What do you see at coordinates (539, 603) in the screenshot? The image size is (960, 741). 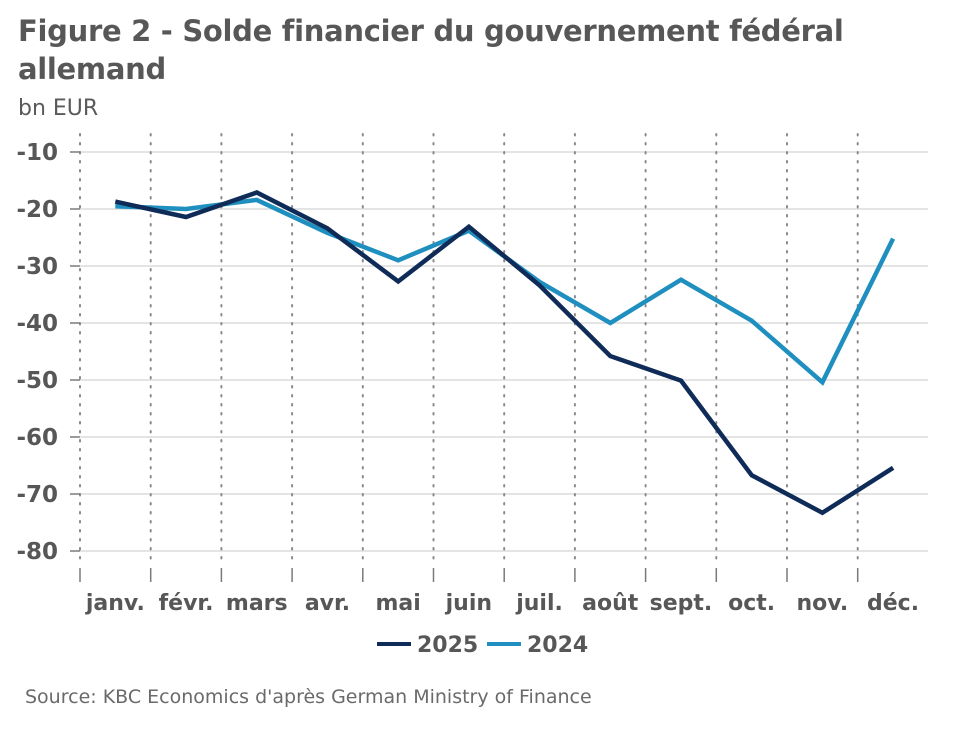 I see `x-tick-label: juil.` at bounding box center [539, 603].